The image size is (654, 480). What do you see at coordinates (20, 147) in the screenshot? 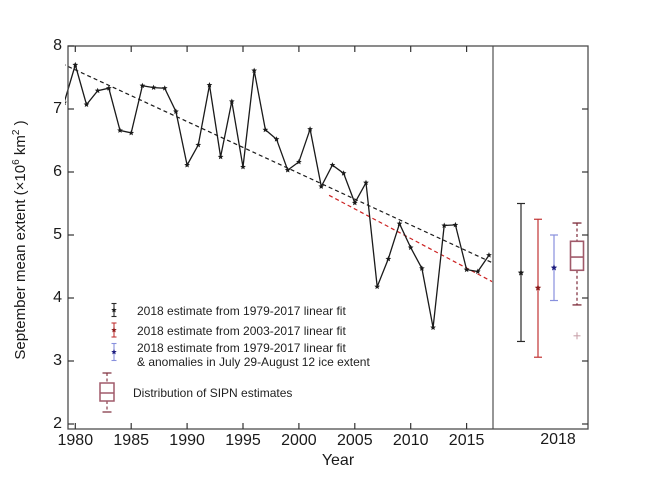
I see `y-axis-title-text: km` at bounding box center [20, 147].